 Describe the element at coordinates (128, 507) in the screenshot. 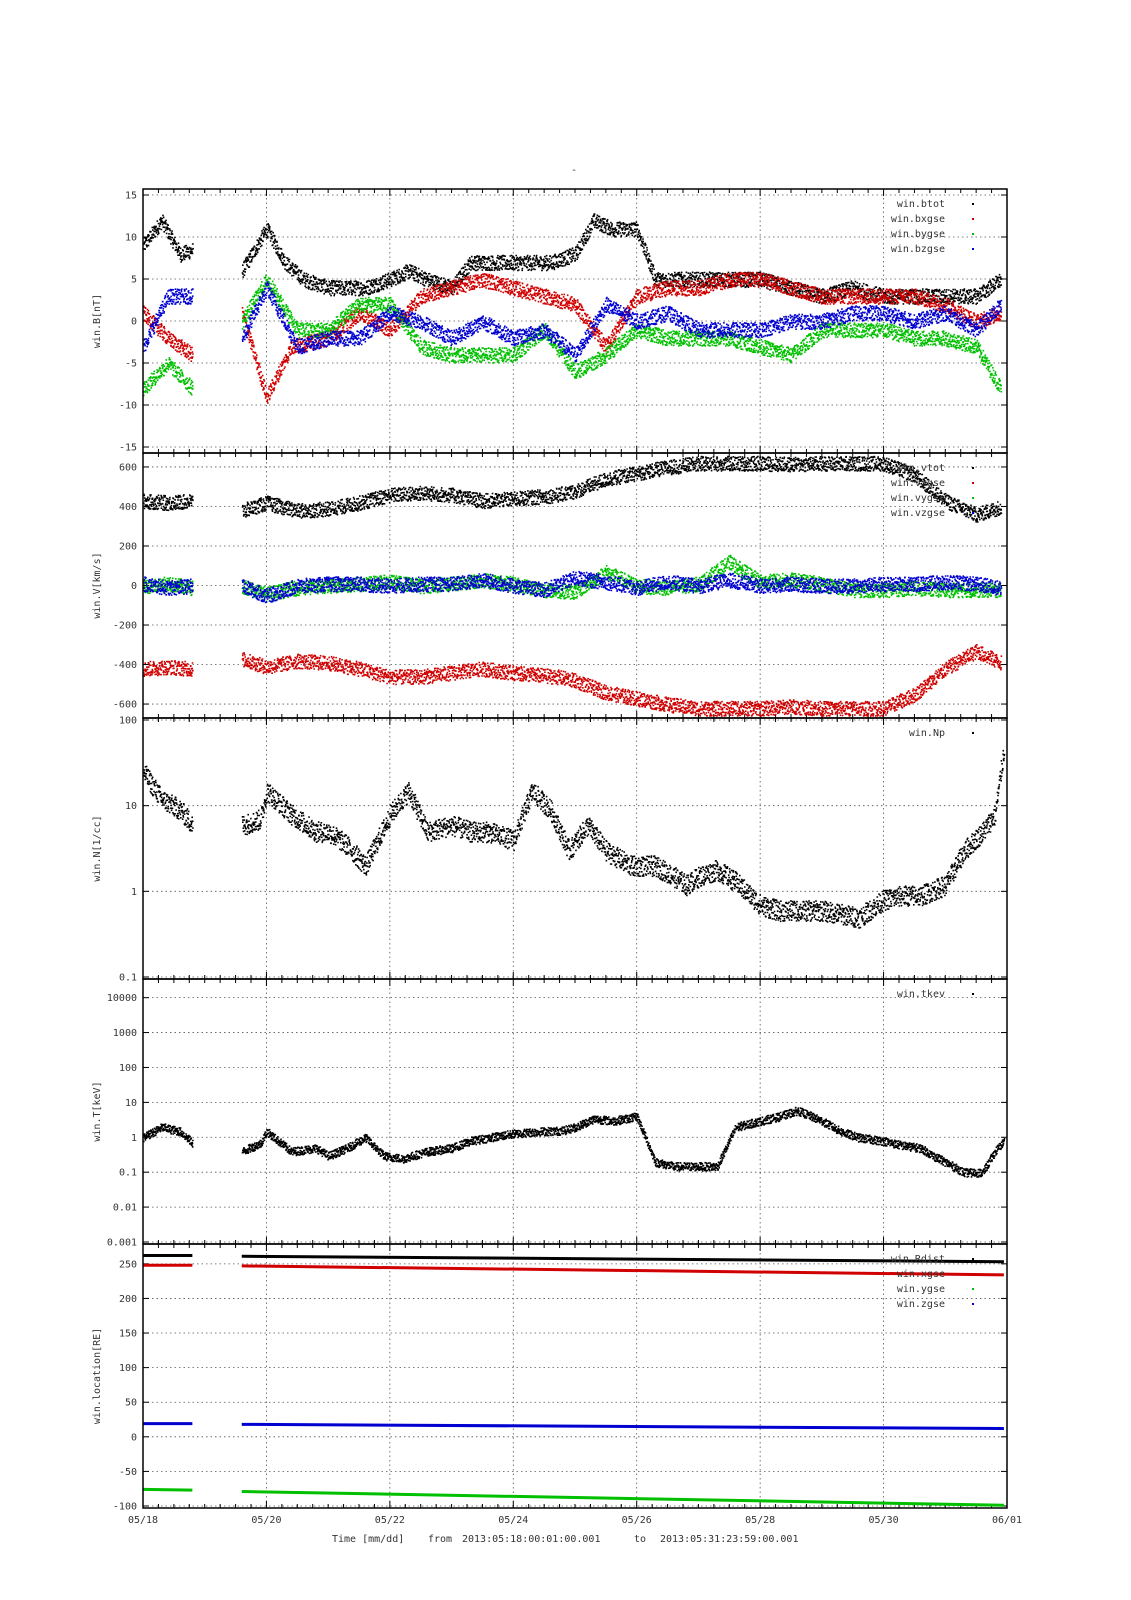

I see `y-tick-label: 400` at that location.